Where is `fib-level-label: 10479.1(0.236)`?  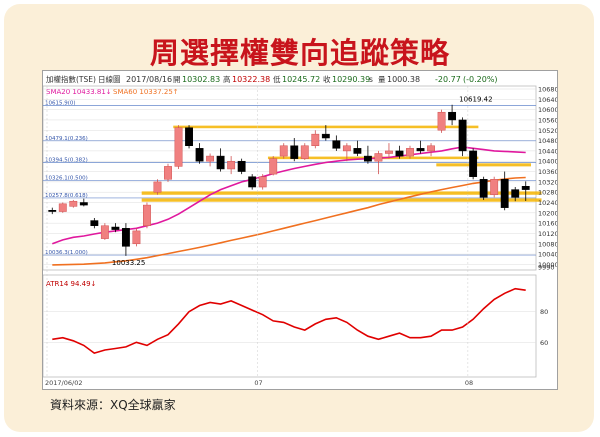
fib-level-label: 10479.1(0.236) is located at coordinates (66, 139).